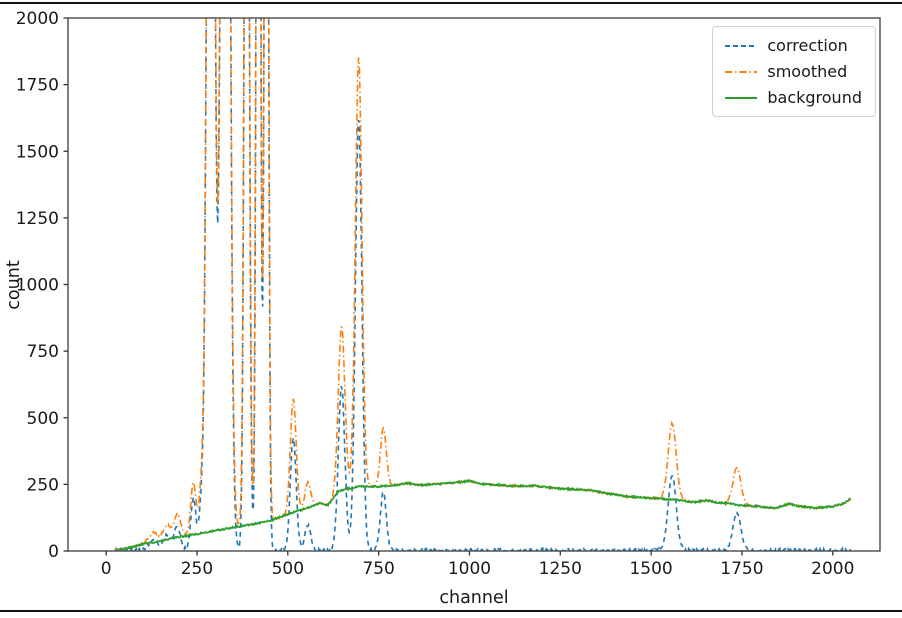 The height and width of the screenshot is (618, 902). I want to click on y-tick-label: 750, so click(43, 352).